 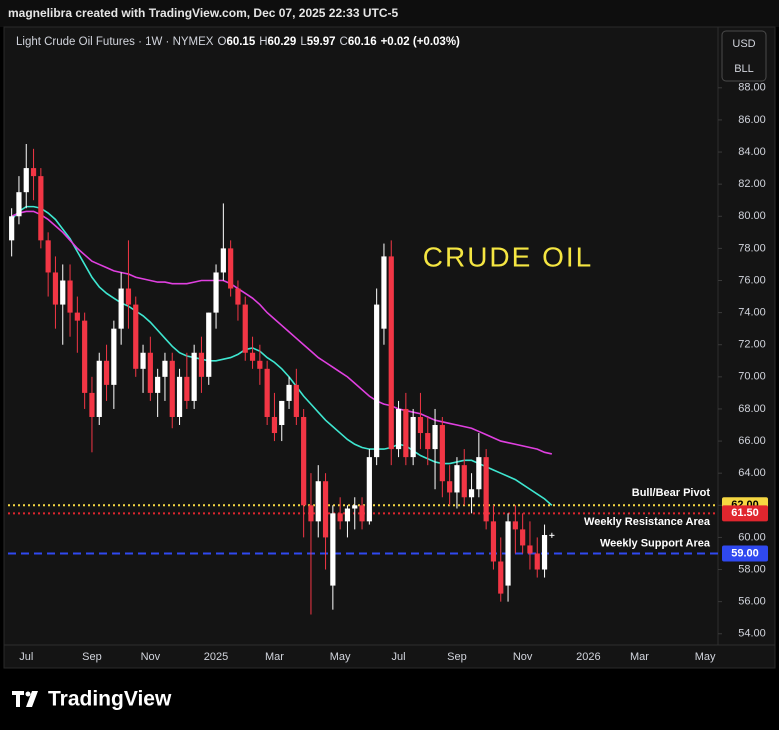 I want to click on y-tick-label: 54.00, so click(x=752, y=634).